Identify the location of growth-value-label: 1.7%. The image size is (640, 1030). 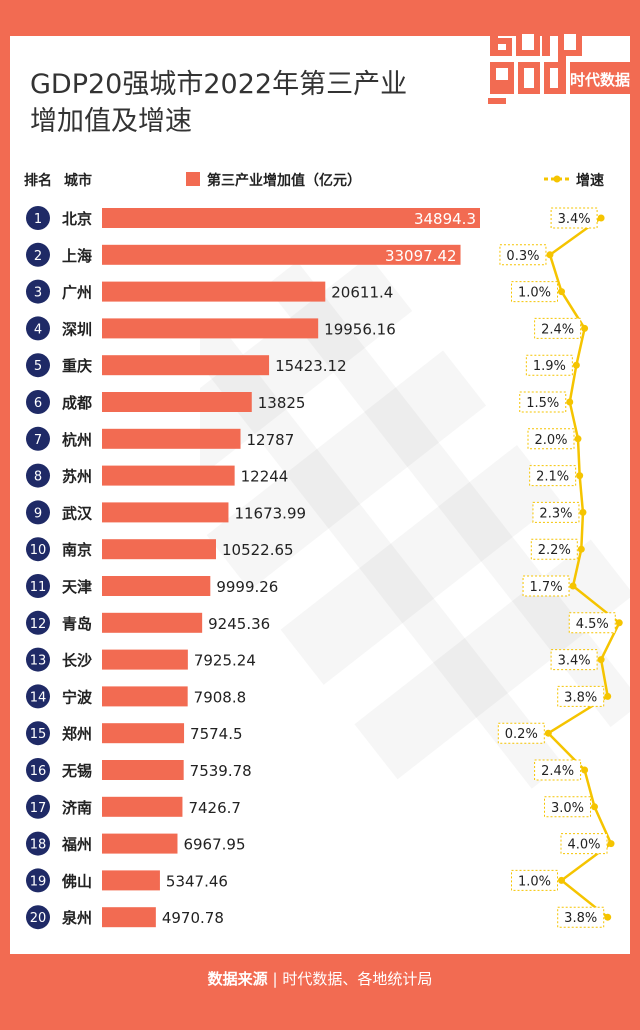
(546, 587).